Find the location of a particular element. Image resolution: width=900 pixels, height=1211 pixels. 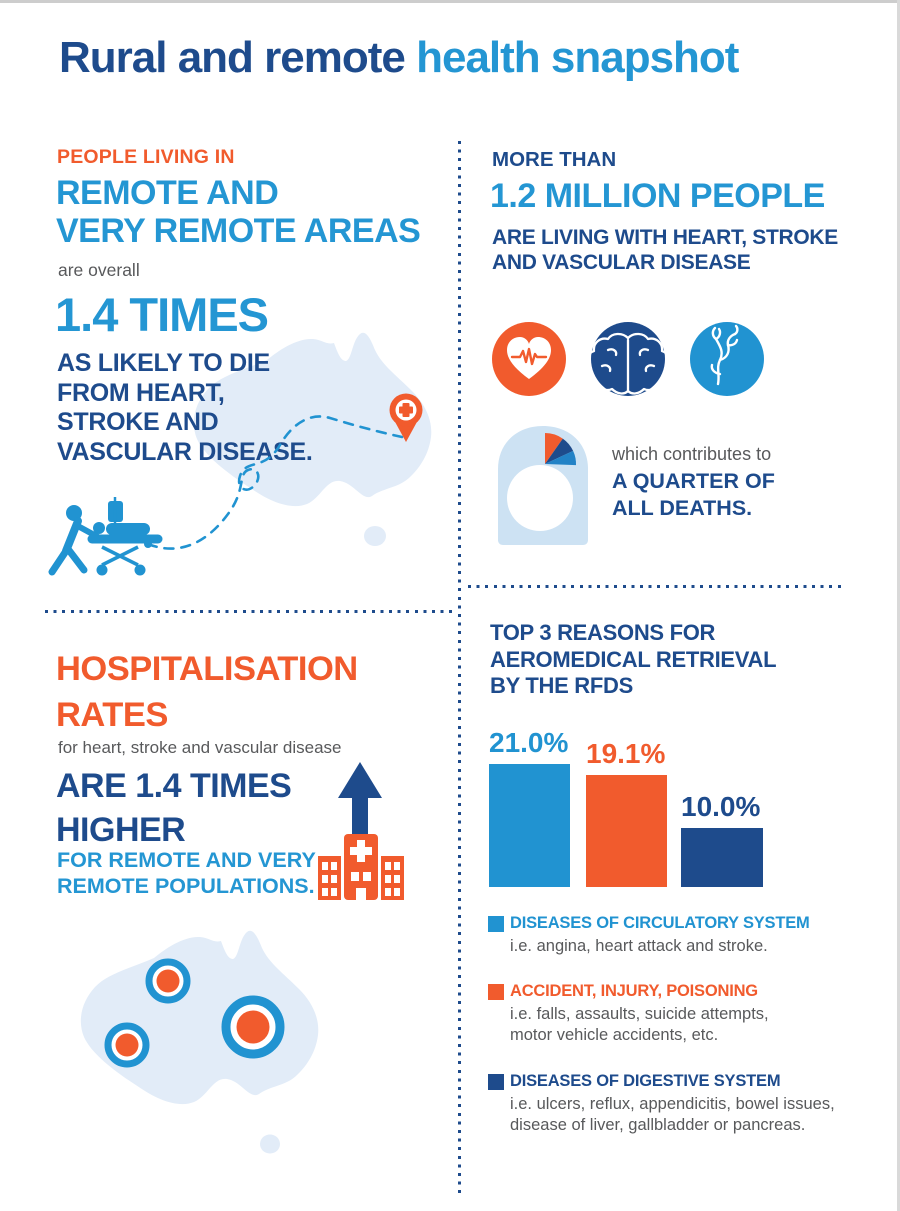

mortality-headline: REMOTE AND VERY REMOTE AREAS is located at coordinates (238, 212).